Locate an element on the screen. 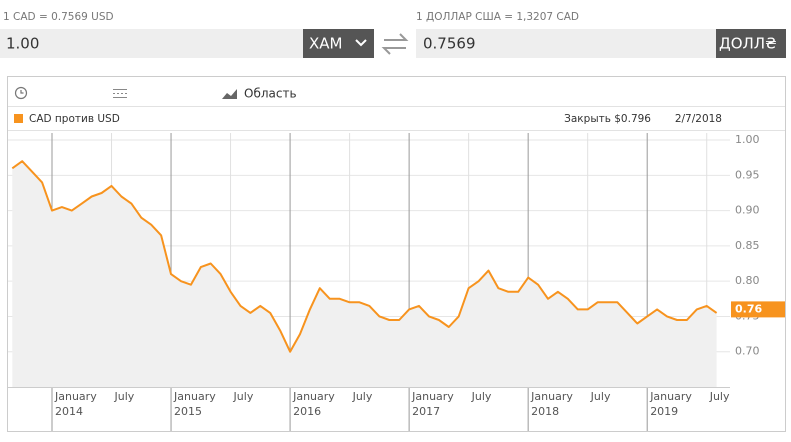 The width and height of the screenshot is (791, 442). x-year-label: 2014 is located at coordinates (69, 411).